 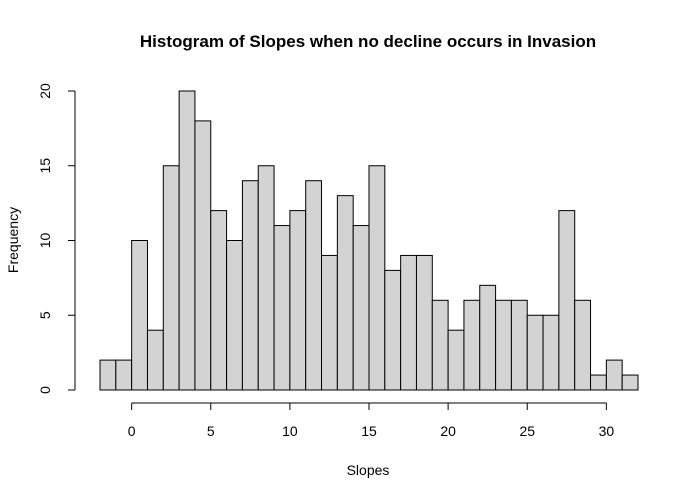 I want to click on y-axis-label: Frequency, so click(x=13, y=240).